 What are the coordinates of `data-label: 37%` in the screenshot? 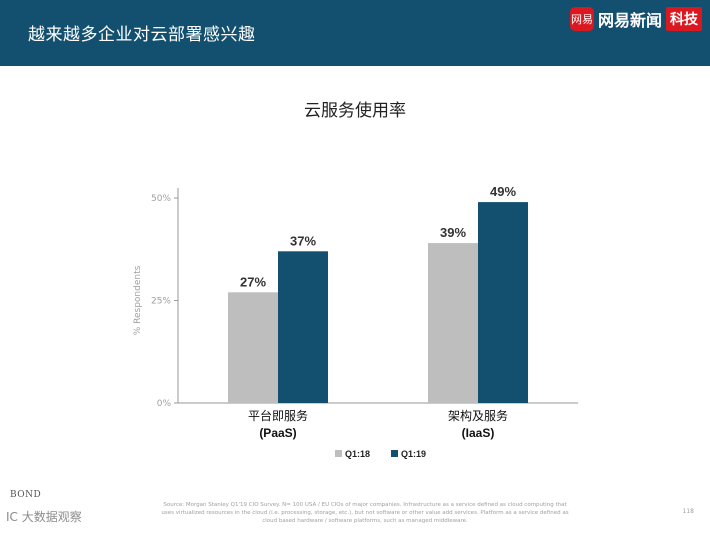 It's located at (303, 240).